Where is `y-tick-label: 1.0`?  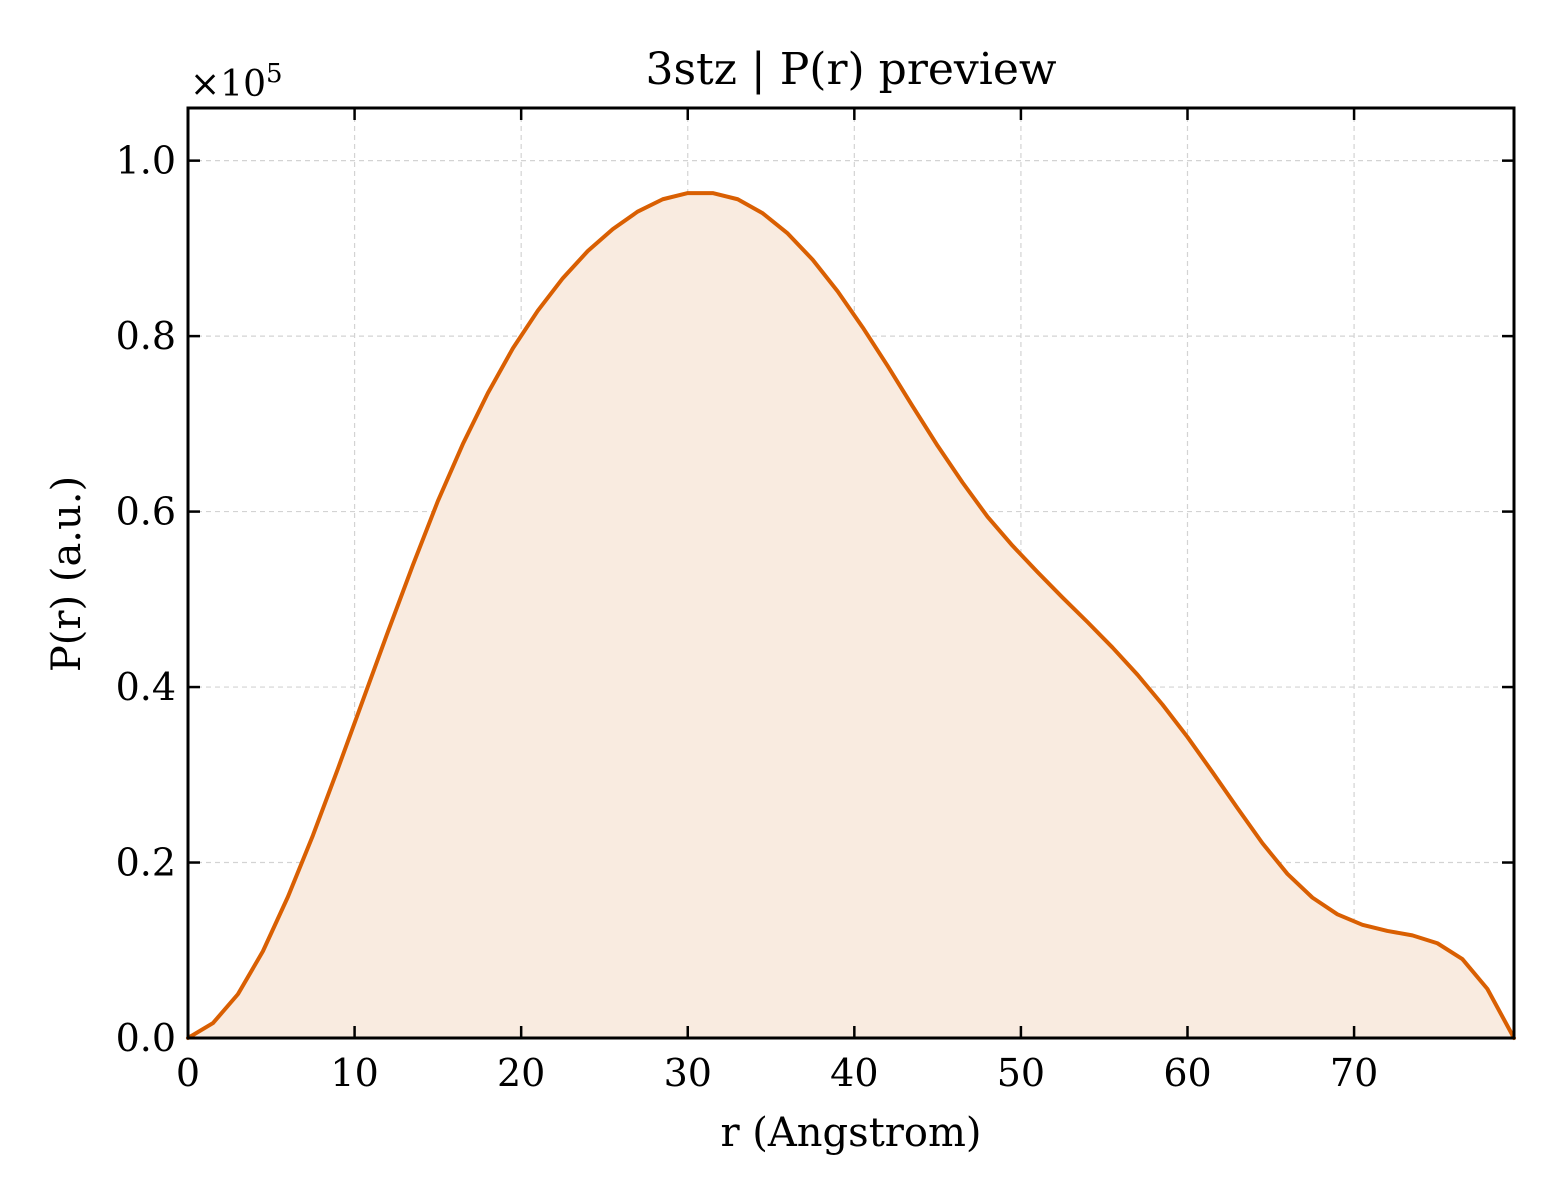
y-tick-label: 1.0 is located at coordinates (146, 161).